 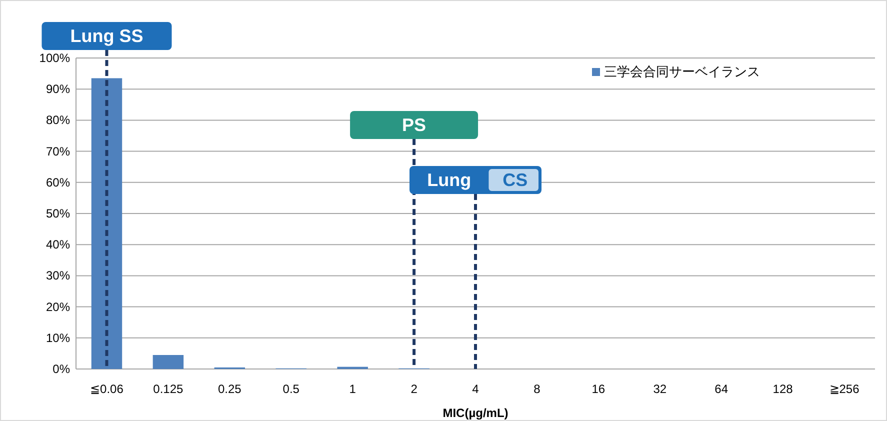 What do you see at coordinates (58, 89) in the screenshot?
I see `y-tick-label: 90%` at bounding box center [58, 89].